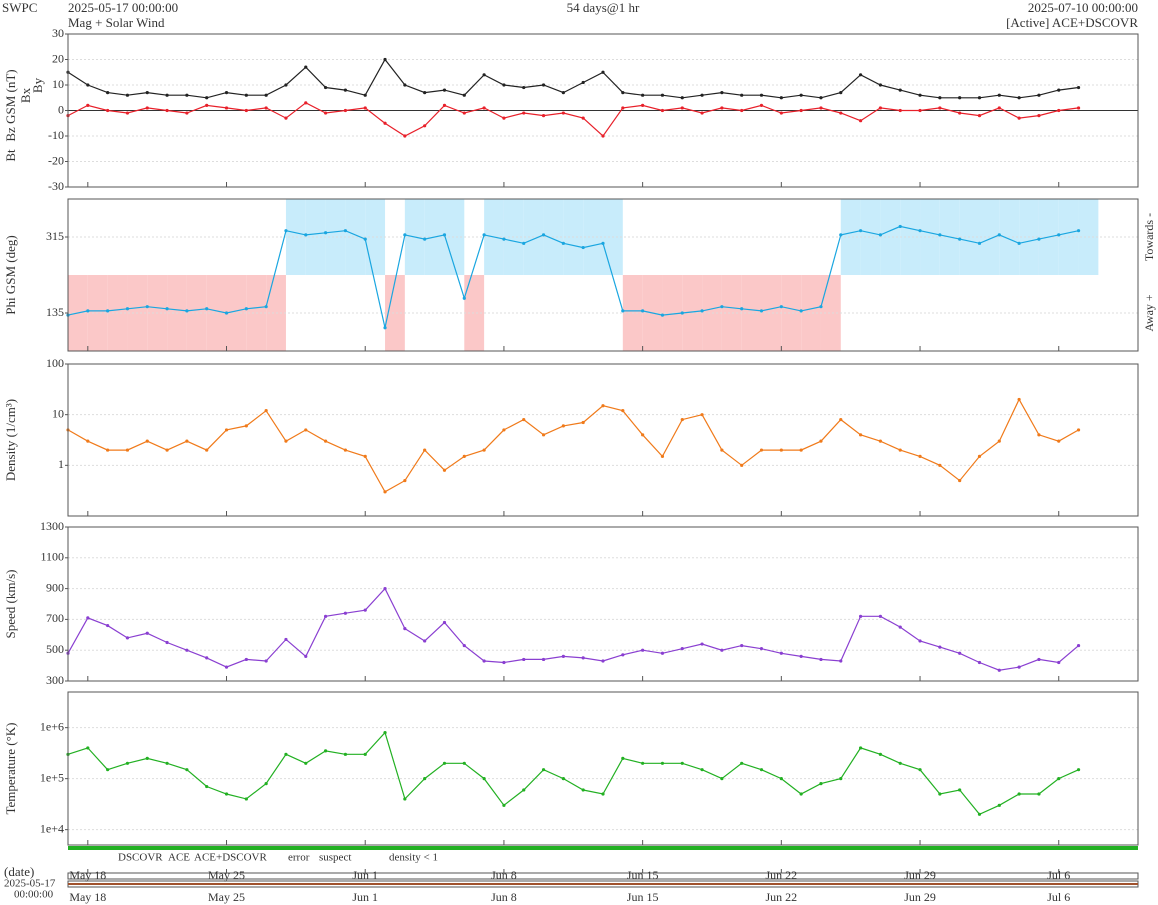 The width and height of the screenshot is (1158, 905). Describe the element at coordinates (10, 155) in the screenshot. I see `axis-label: Bt` at that location.